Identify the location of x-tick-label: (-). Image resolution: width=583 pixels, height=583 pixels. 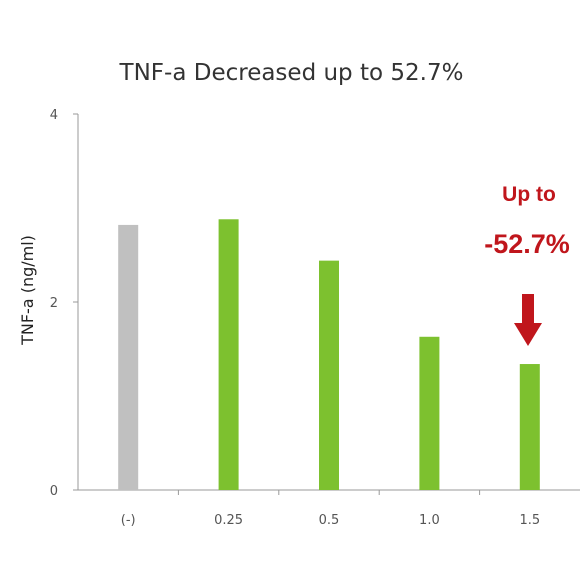
(128, 520).